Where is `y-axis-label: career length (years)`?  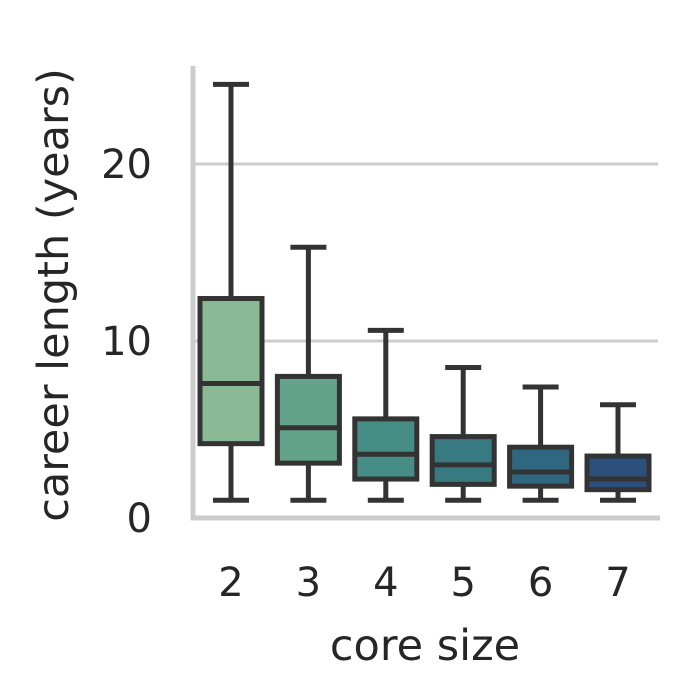
y-axis-label: career length (years) is located at coordinates (54, 295).